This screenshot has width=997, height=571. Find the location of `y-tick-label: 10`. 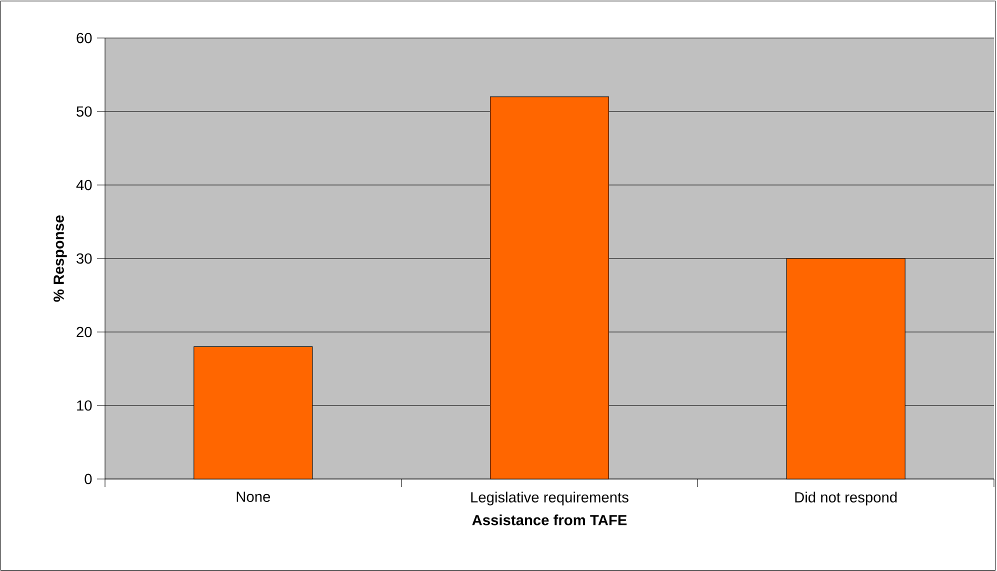

y-tick-label: 10 is located at coordinates (84, 405).